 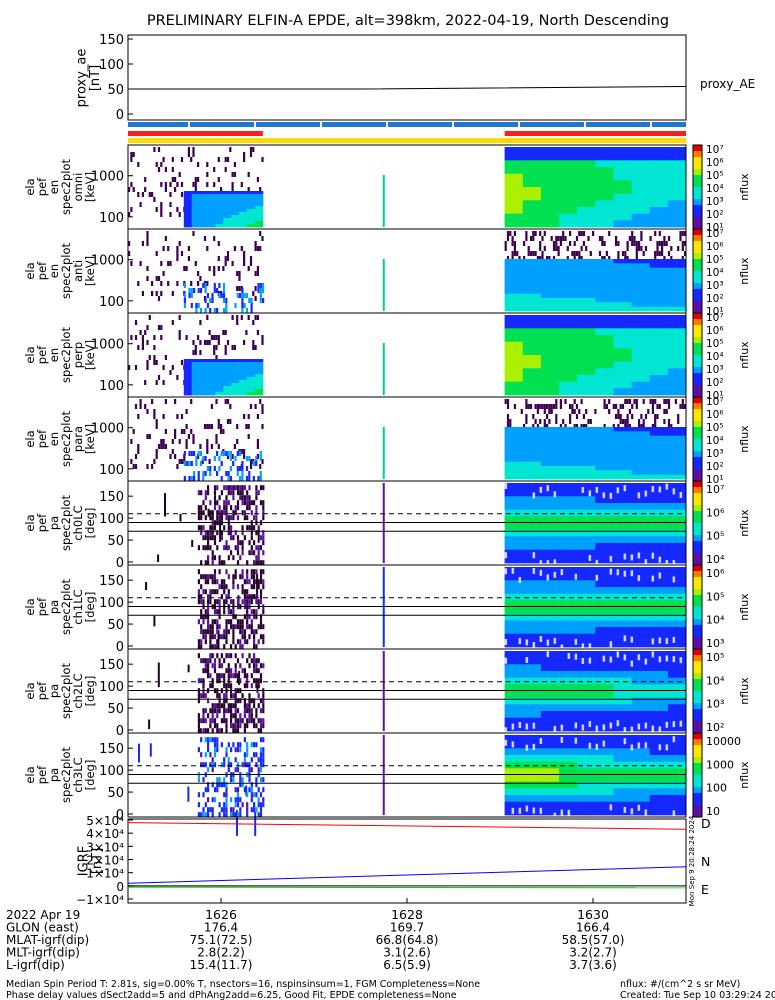 What do you see at coordinates (78, 271) in the screenshot?
I see `ylabel-line: anti` at bounding box center [78, 271].